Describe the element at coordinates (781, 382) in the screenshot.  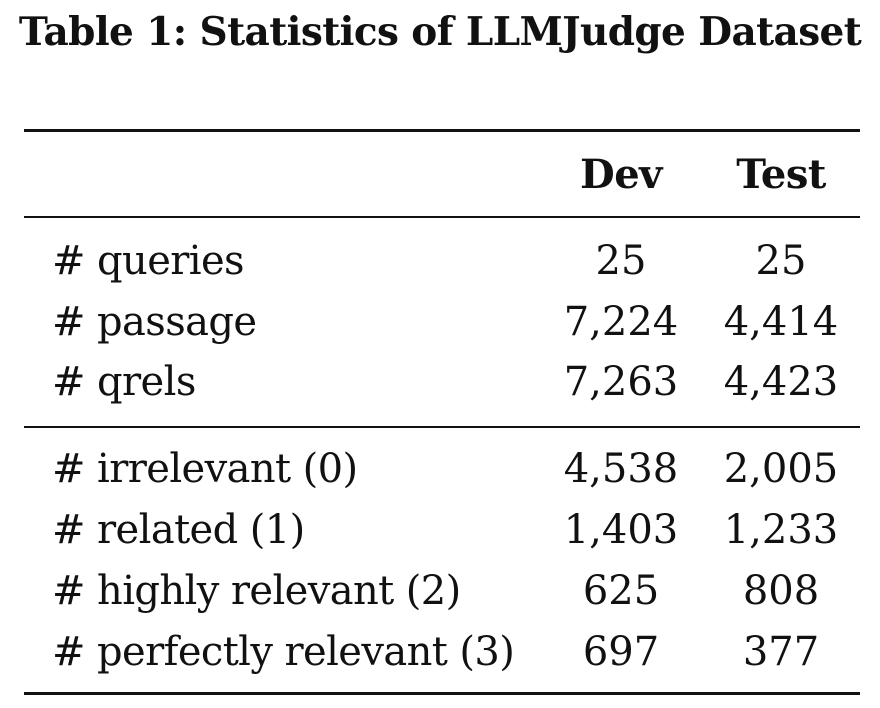
I see `test-value: 4,423` at that location.